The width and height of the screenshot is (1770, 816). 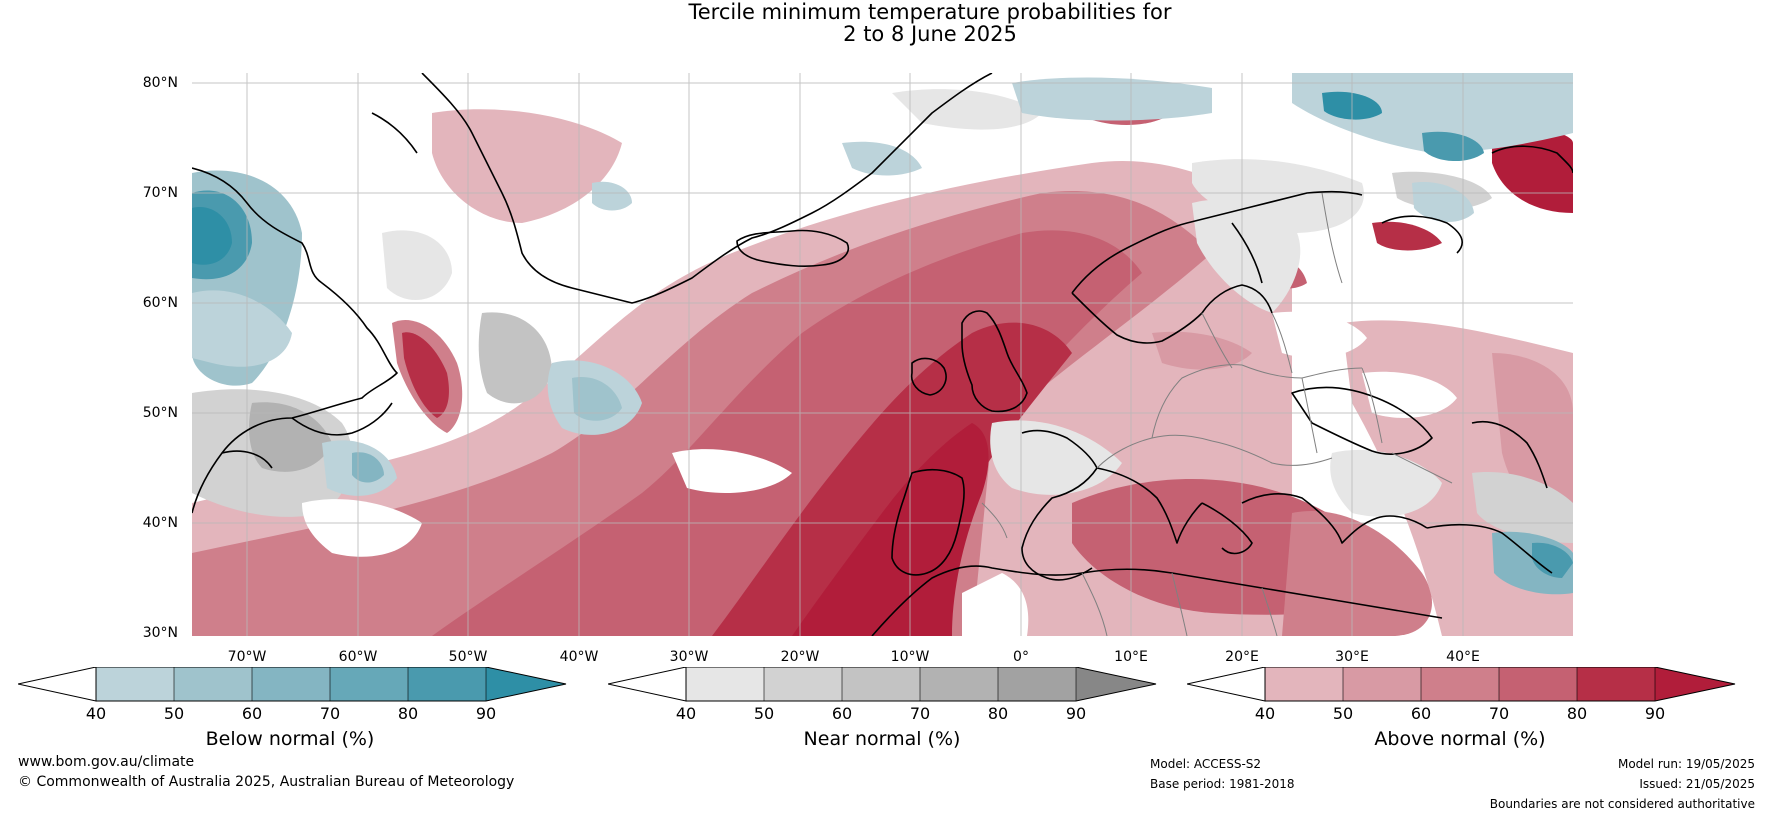 I want to click on lon-label-70w: 70°W, so click(x=247, y=657).